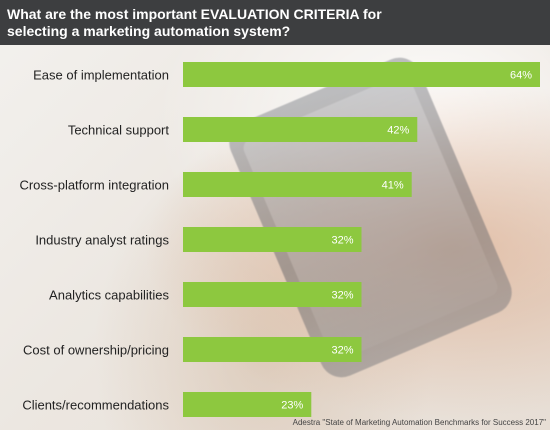 The height and width of the screenshot is (430, 550). What do you see at coordinates (94, 185) in the screenshot?
I see `category-label: Cross-platform integration` at bounding box center [94, 185].